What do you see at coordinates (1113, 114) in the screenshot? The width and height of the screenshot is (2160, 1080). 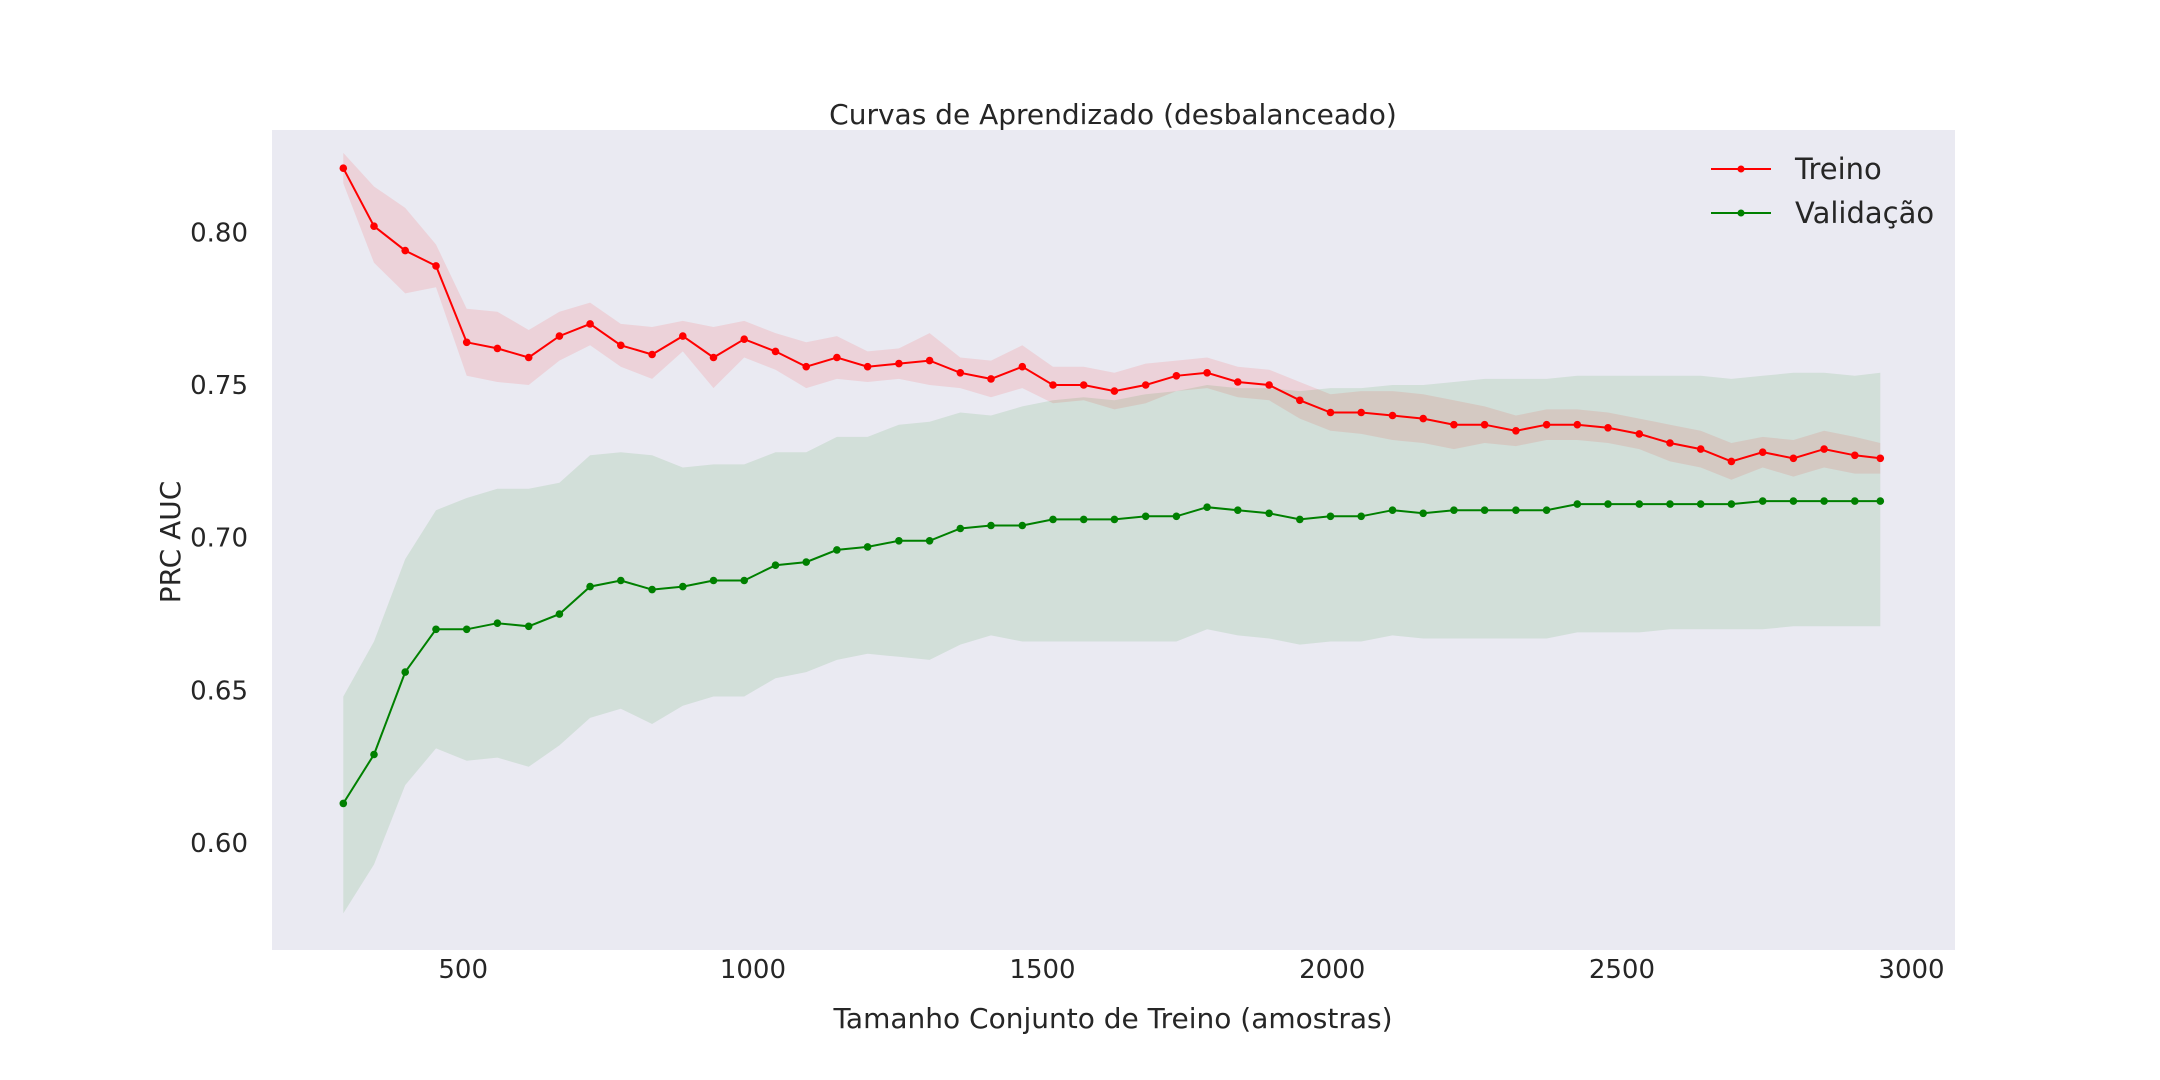 I see `chart-title: Curvas de Aprendizado (desbalanceado)` at bounding box center [1113, 114].